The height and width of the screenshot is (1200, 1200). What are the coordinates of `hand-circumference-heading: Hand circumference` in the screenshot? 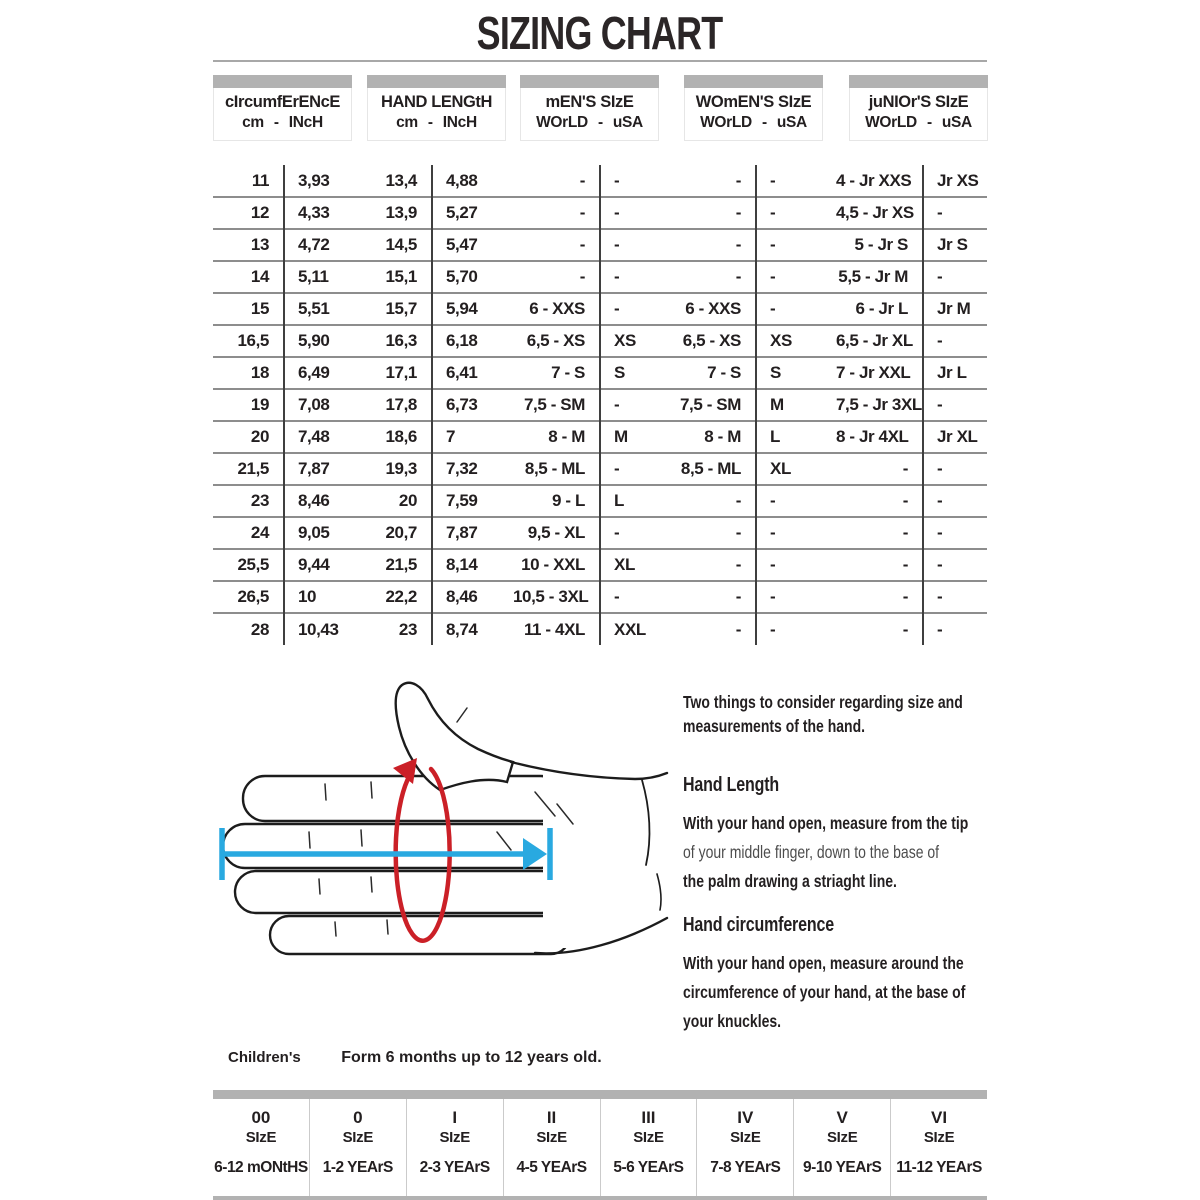 It's located at (758, 925).